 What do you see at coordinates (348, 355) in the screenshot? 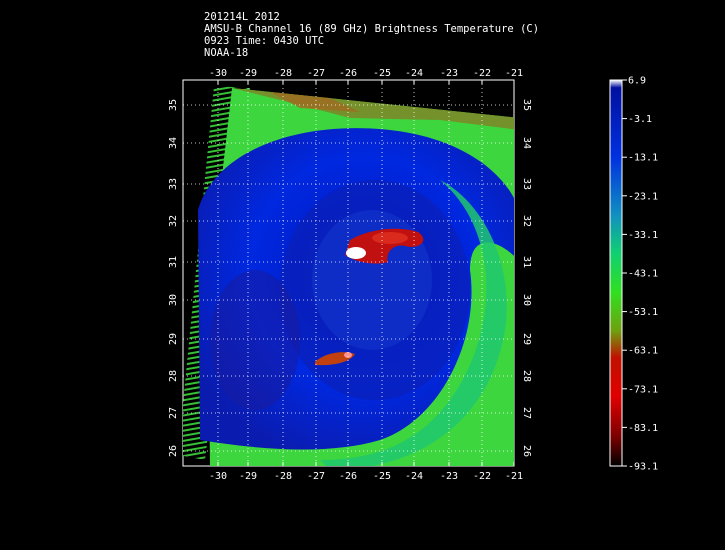
I see `secondary-spot` at bounding box center [348, 355].